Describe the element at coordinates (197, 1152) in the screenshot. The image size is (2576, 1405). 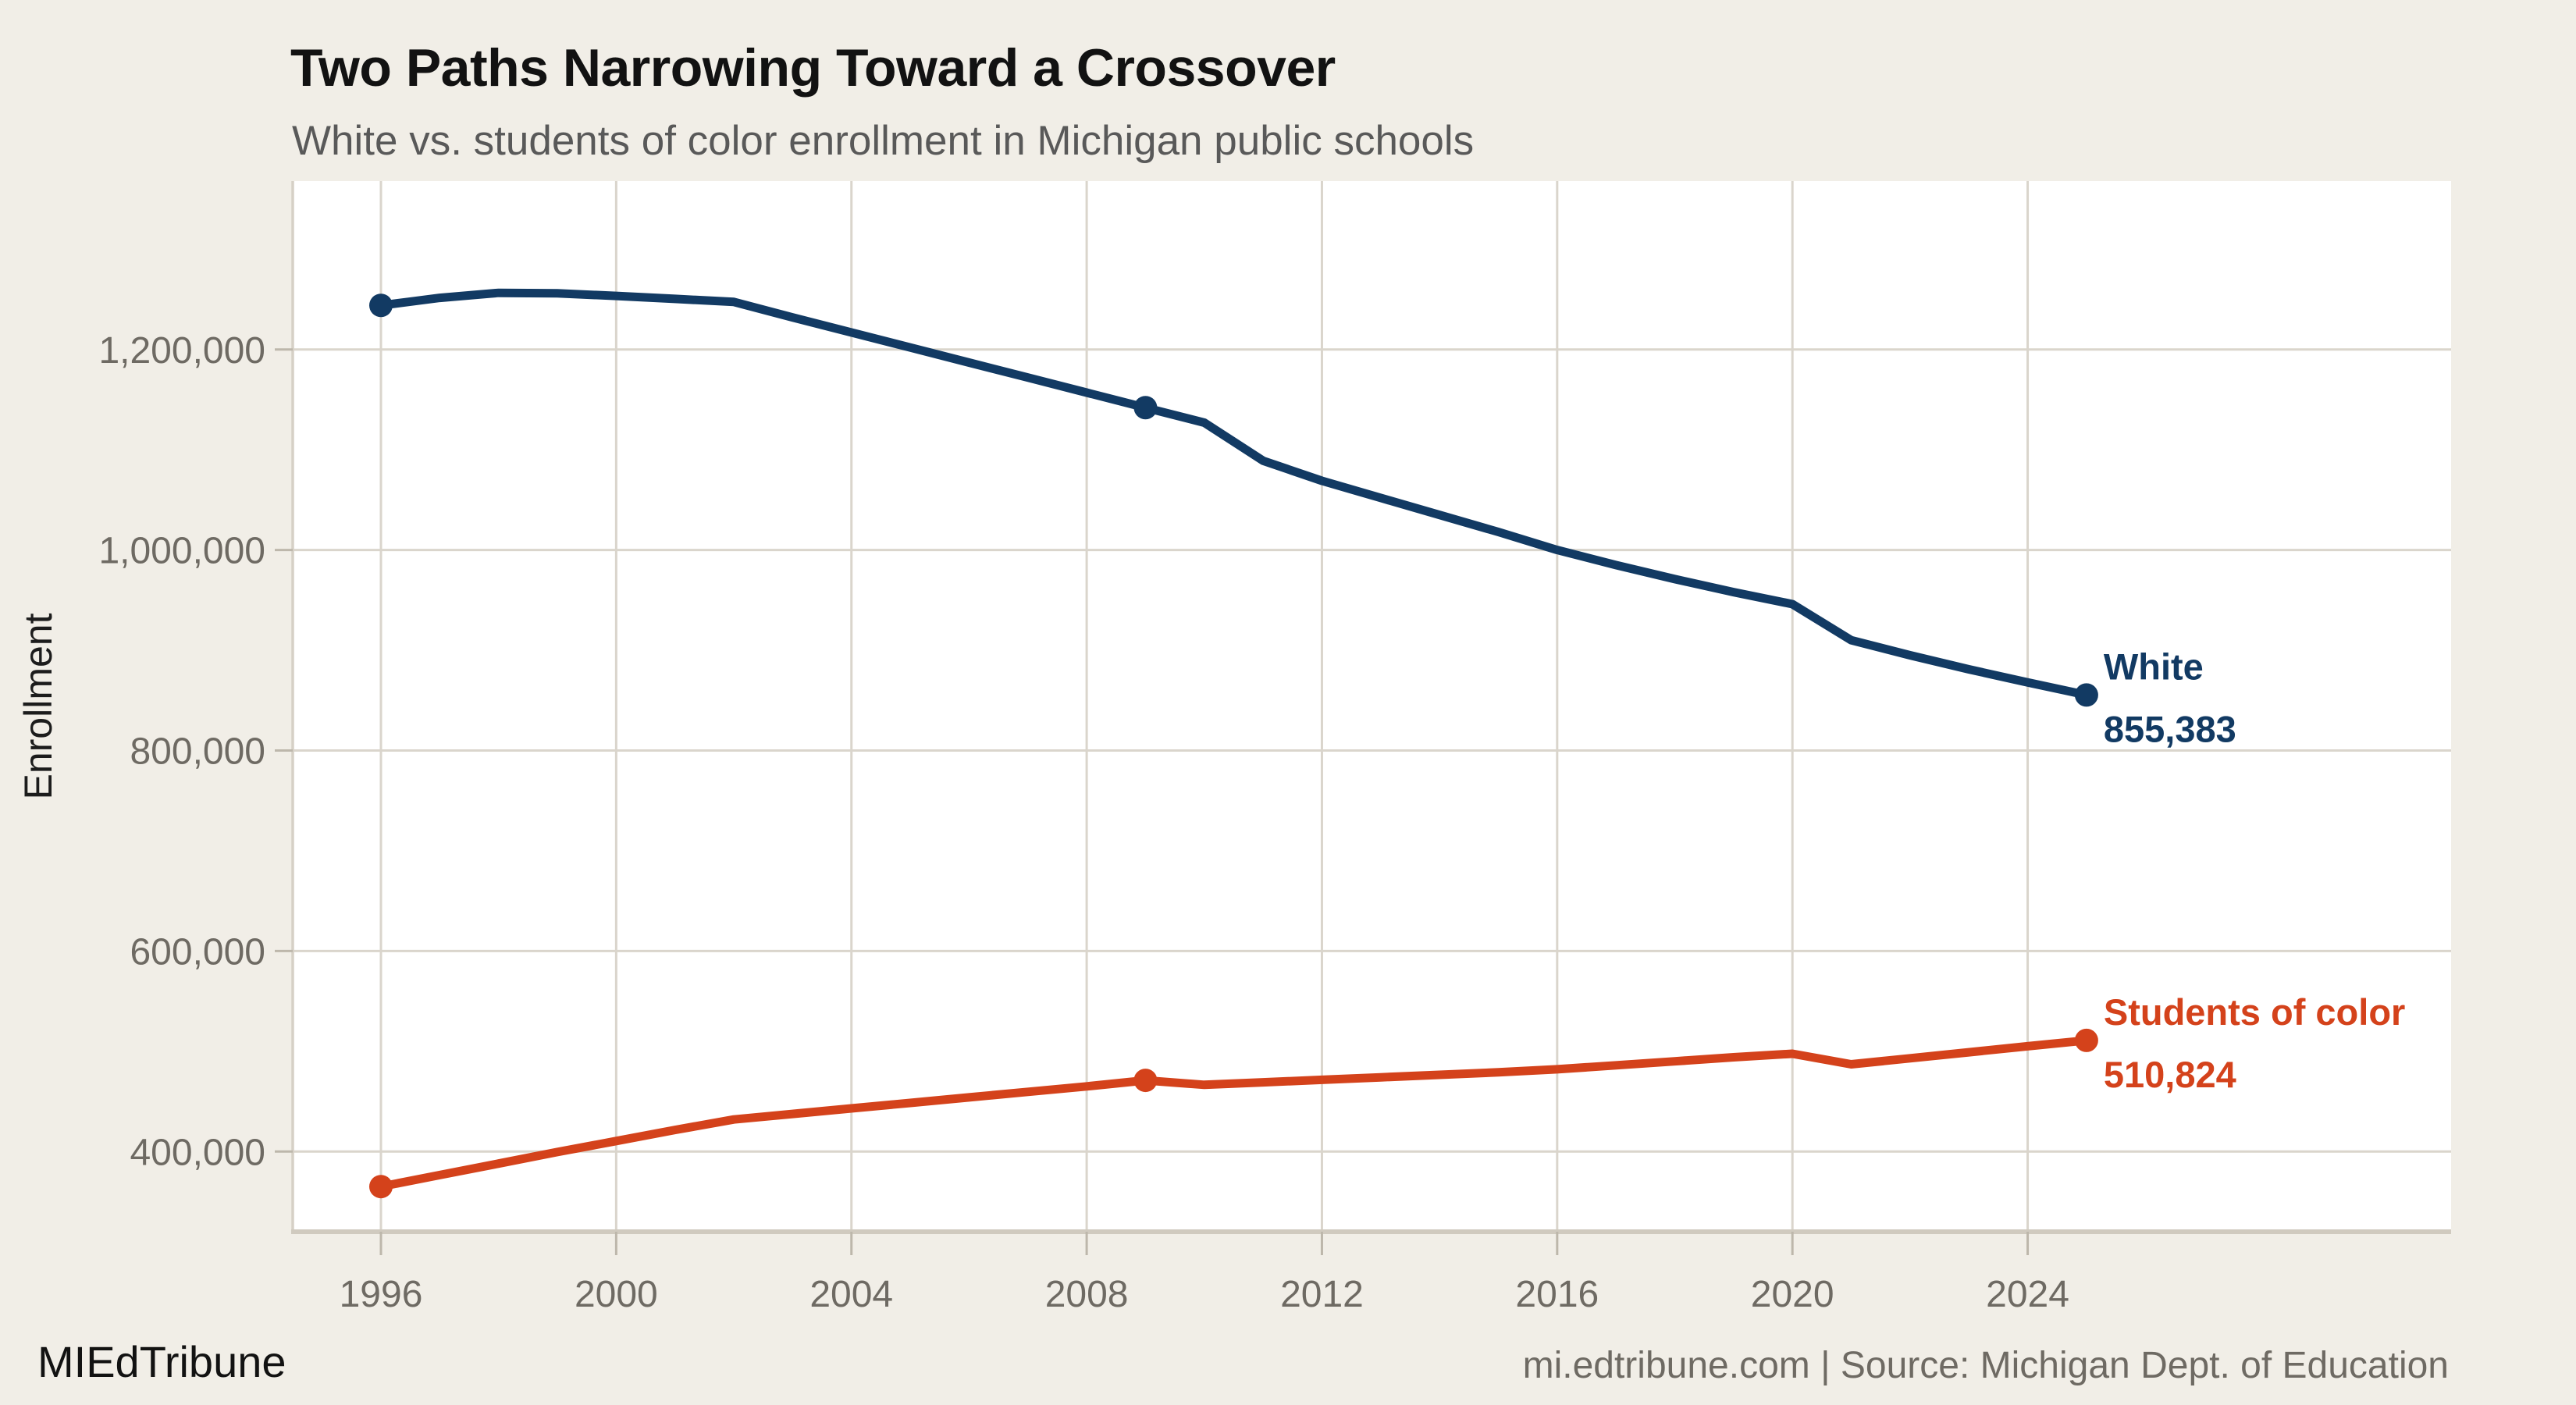
I see `y-tick-label: 400,000` at that location.